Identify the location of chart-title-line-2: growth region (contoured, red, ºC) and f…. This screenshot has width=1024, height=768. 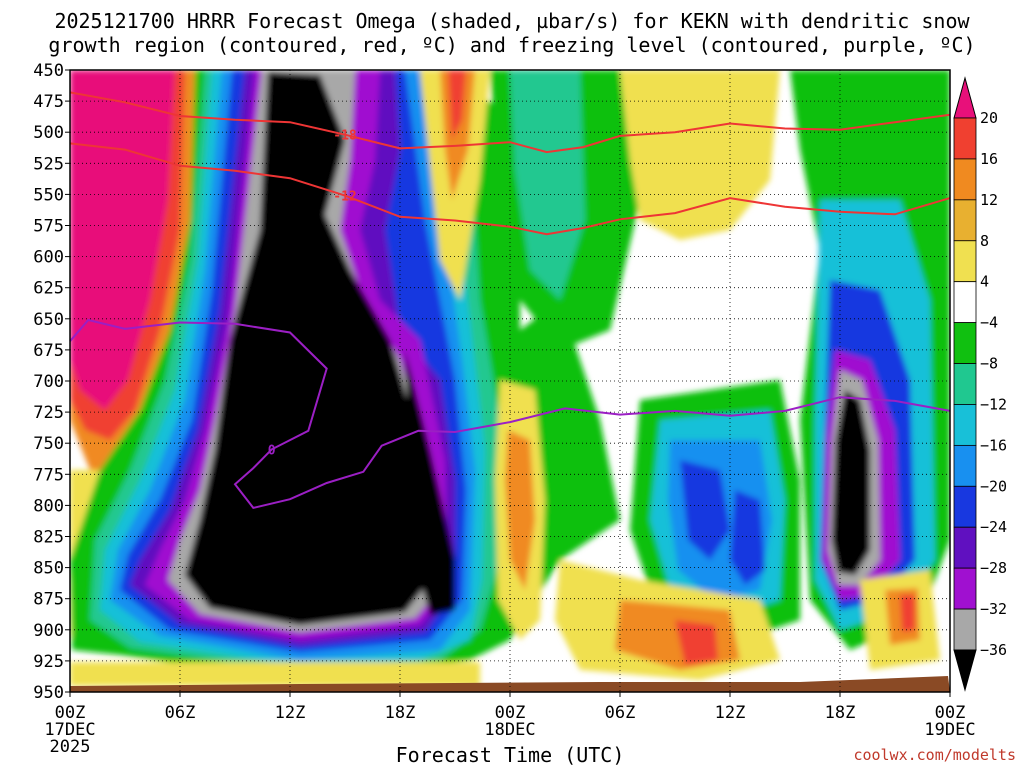
(511, 45).